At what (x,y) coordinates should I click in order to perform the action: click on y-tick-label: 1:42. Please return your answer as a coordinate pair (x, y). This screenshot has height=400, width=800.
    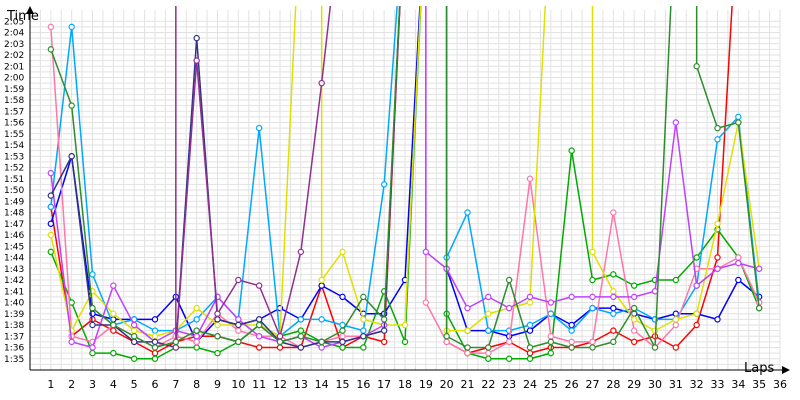
    Looking at the image, I should click on (14, 281).